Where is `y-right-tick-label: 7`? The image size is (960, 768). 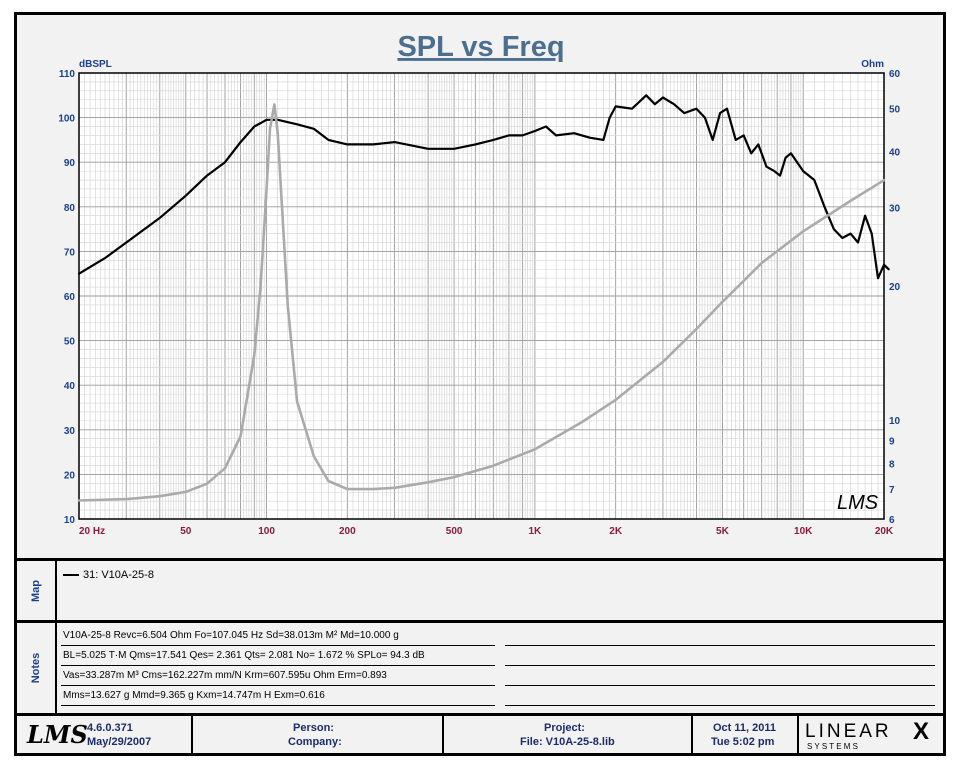 y-right-tick-label: 7 is located at coordinates (892, 490).